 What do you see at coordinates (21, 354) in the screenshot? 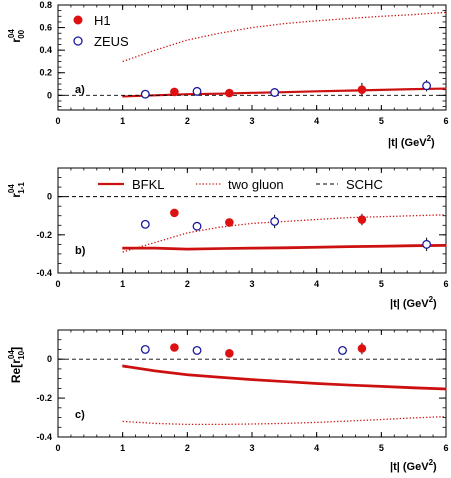
I see `y-label-sub: 10` at bounding box center [21, 354].